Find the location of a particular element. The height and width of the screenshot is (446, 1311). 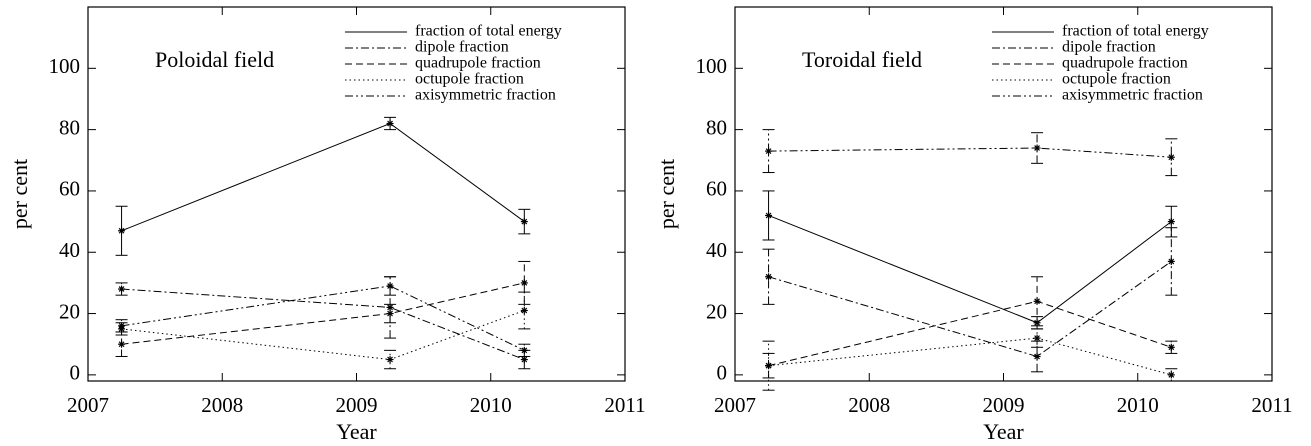

panel-title: Poloidal field is located at coordinates (214, 59).